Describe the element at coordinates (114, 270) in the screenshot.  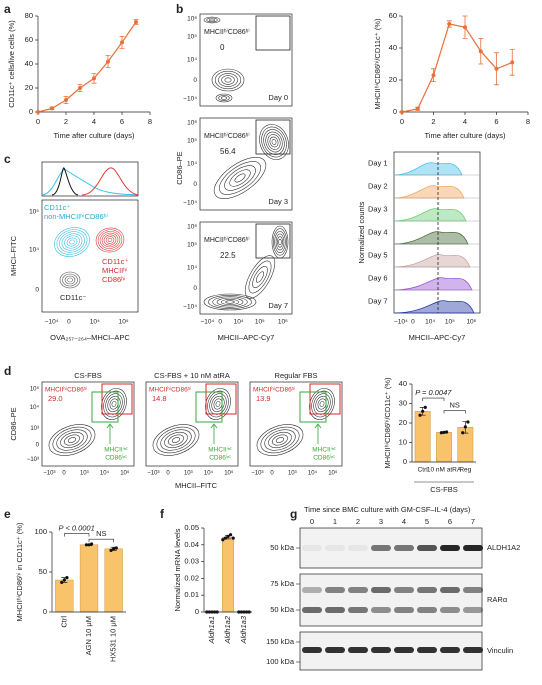
I see `population-label: MHCIIʰⁱ` at that location.